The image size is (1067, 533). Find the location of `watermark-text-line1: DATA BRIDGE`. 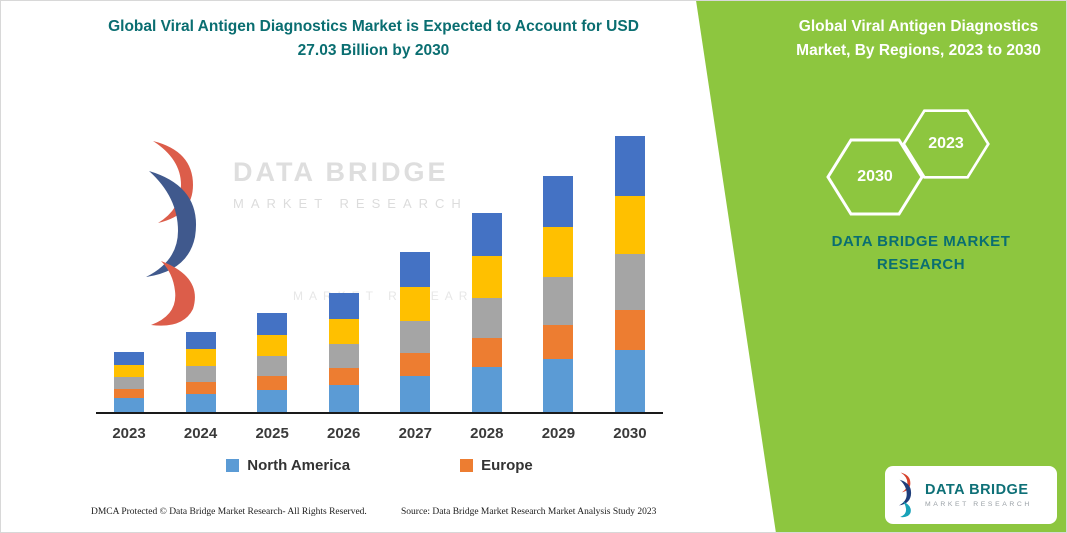

watermark-text-line1: DATA BRIDGE is located at coordinates (341, 172).